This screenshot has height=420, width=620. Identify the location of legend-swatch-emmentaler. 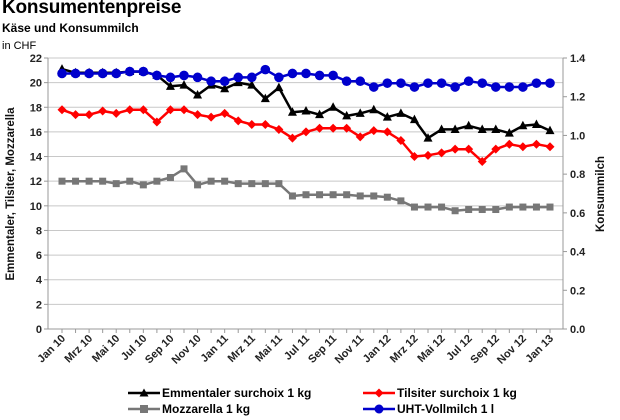
(144, 392).